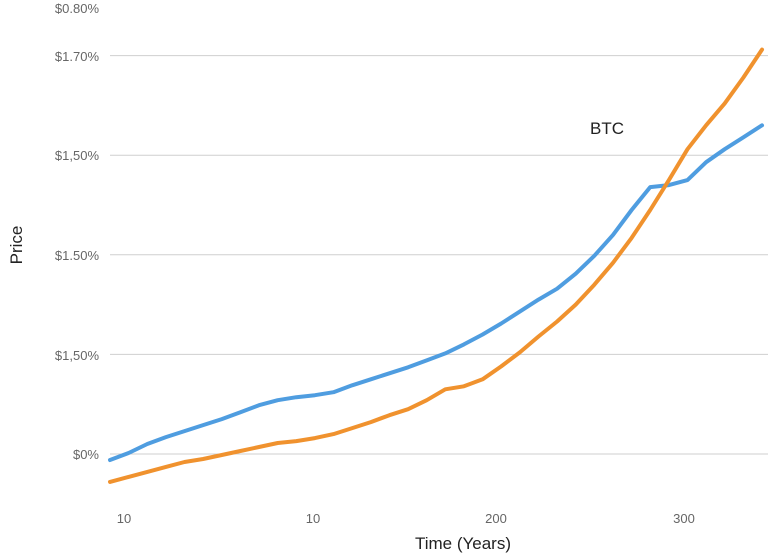  Describe the element at coordinates (16, 245) in the screenshot. I see `y-axis-title: Price` at that location.